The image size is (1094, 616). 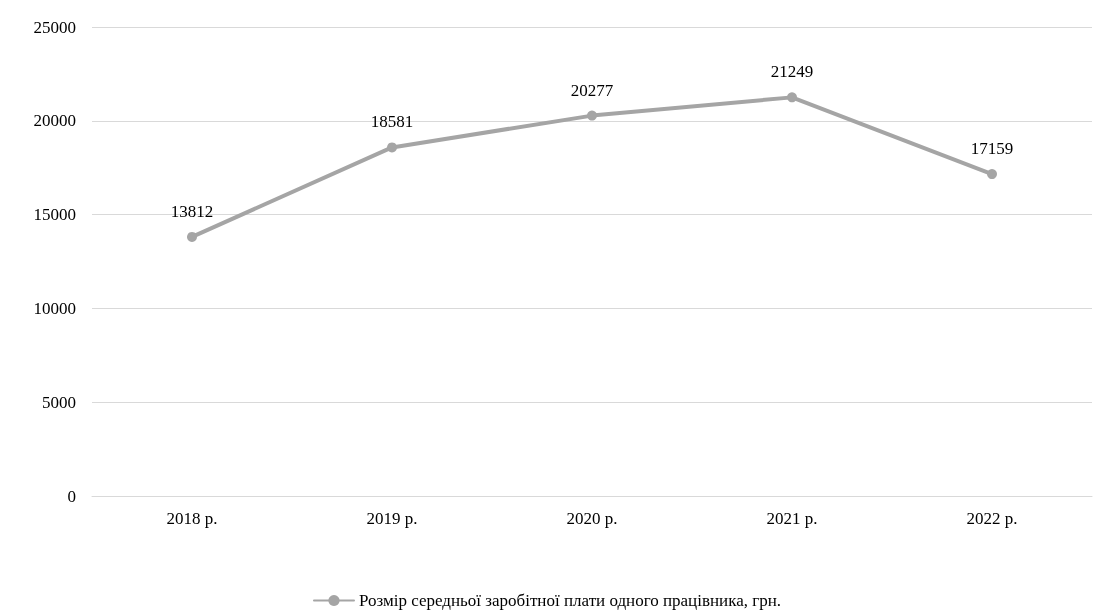 I want to click on x-tick-label: 2018 р., so click(x=192, y=518).